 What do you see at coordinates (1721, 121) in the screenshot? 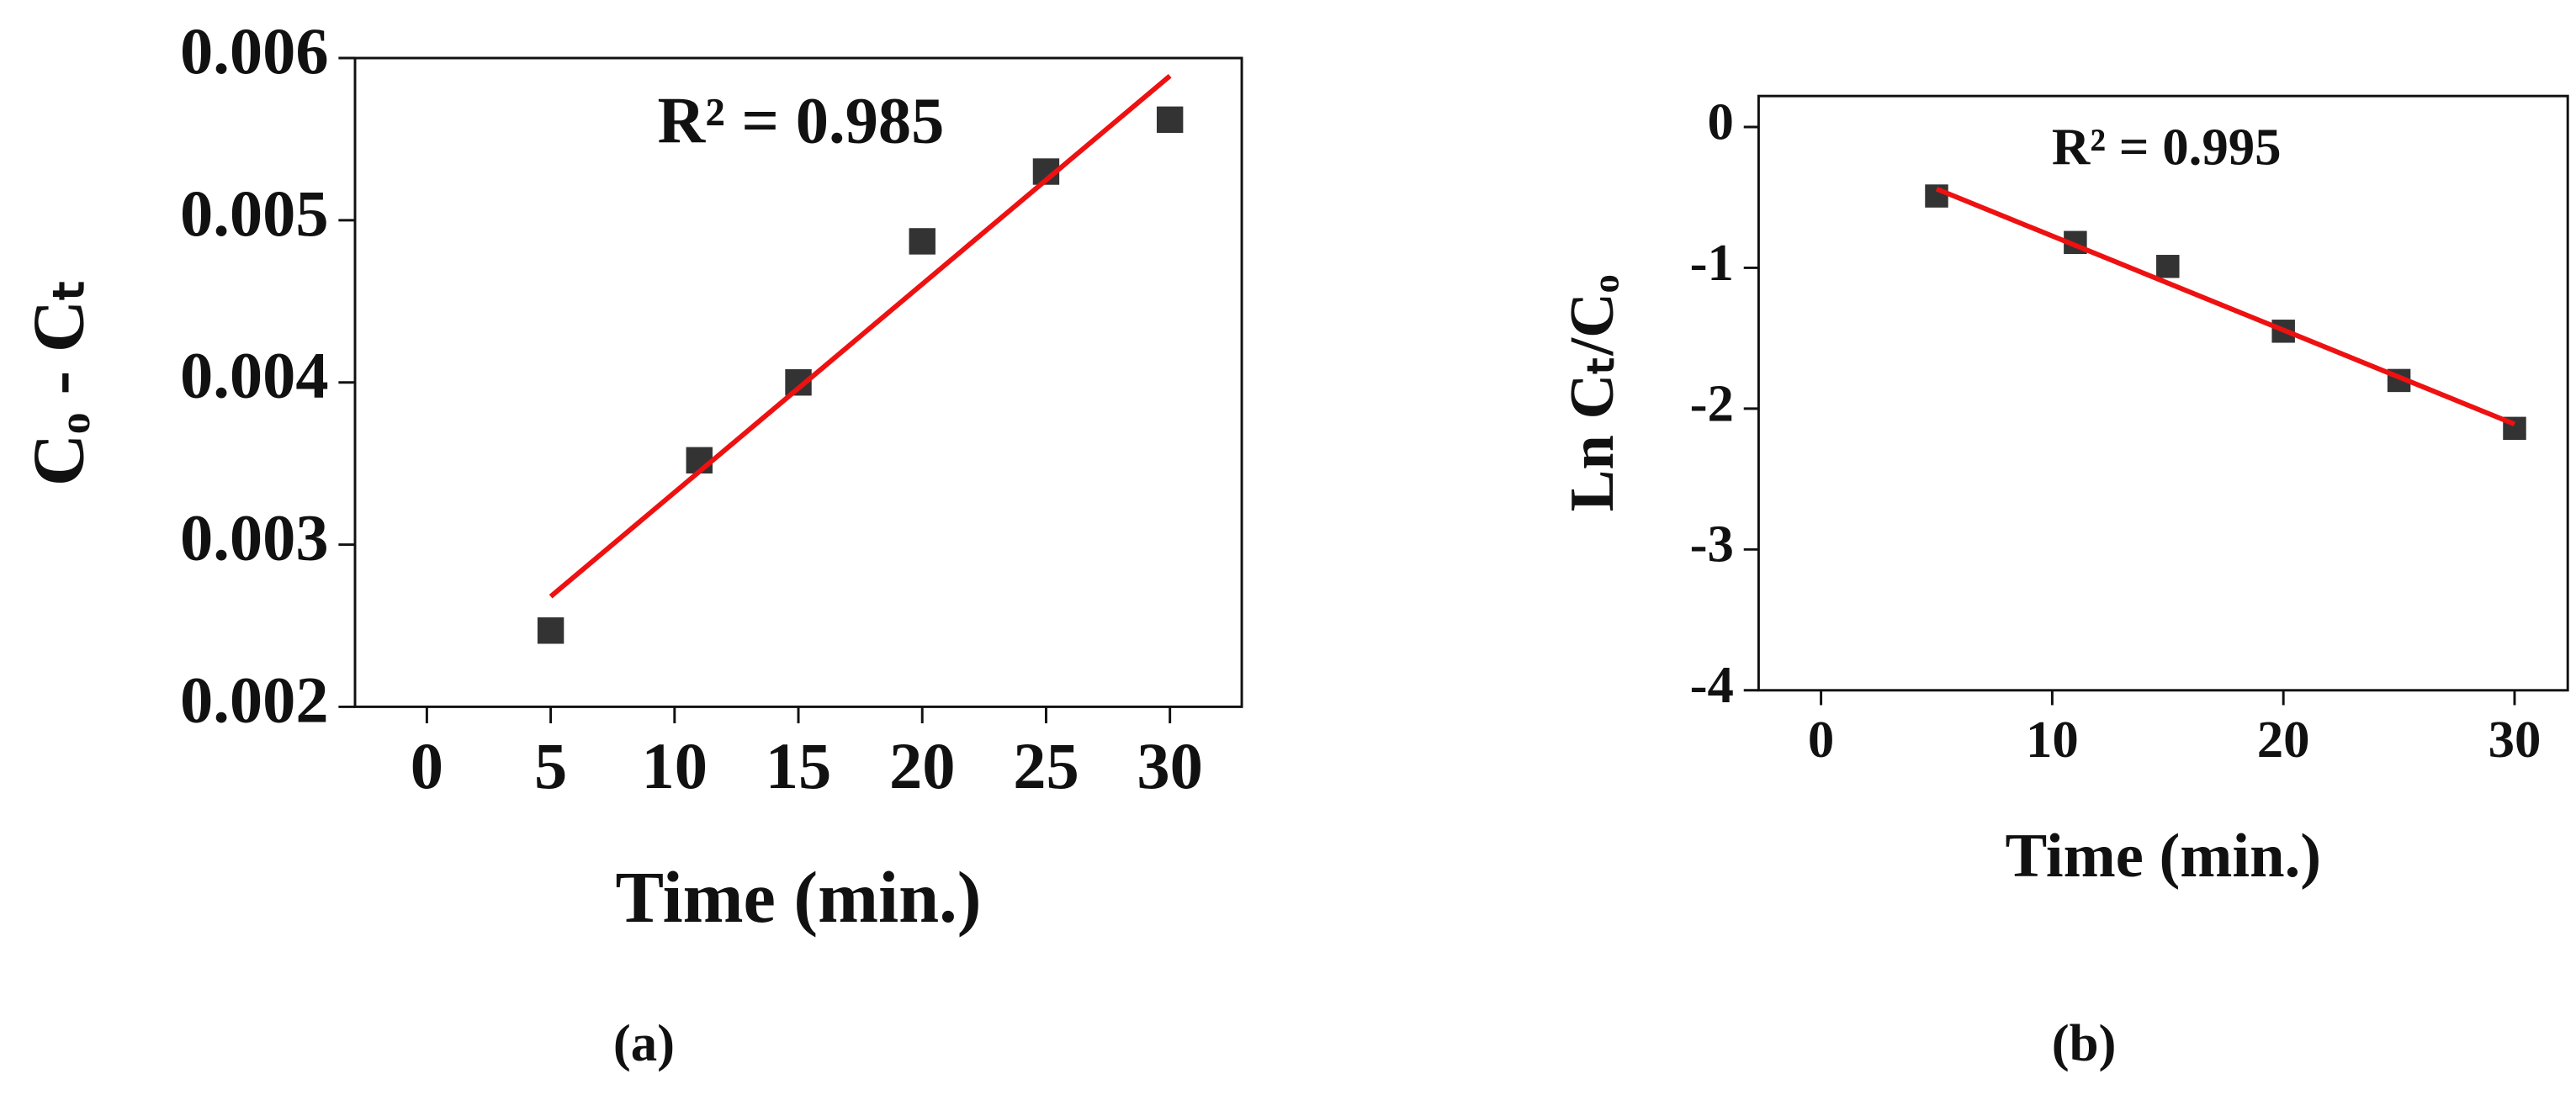
I see `y-tick-label: 0` at bounding box center [1721, 121].